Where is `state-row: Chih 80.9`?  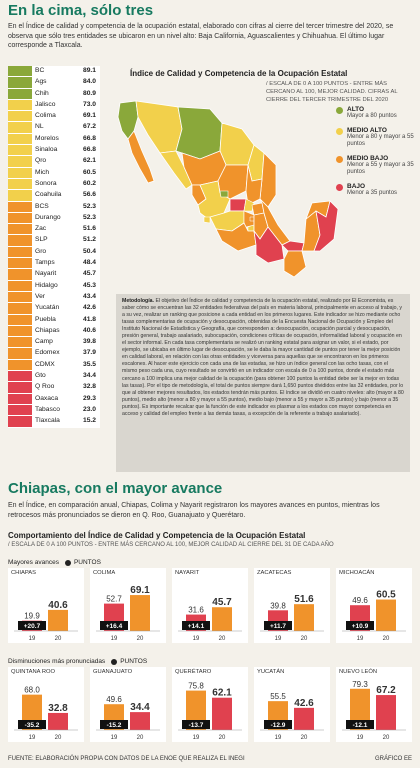
state-row: Chih 80.9 is located at coordinates (54, 94).